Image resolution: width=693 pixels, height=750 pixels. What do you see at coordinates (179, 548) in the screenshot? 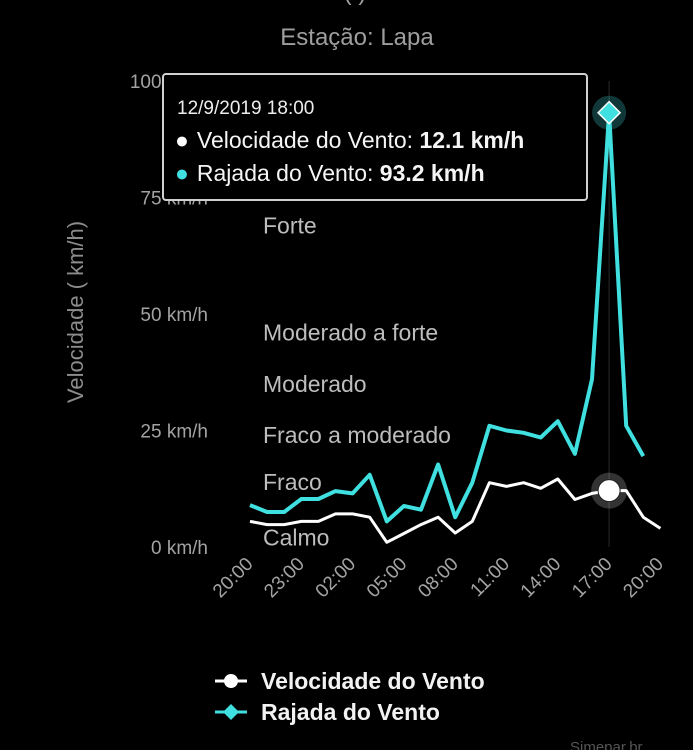
I see `y-tick-label: 0 km/h` at bounding box center [179, 548].